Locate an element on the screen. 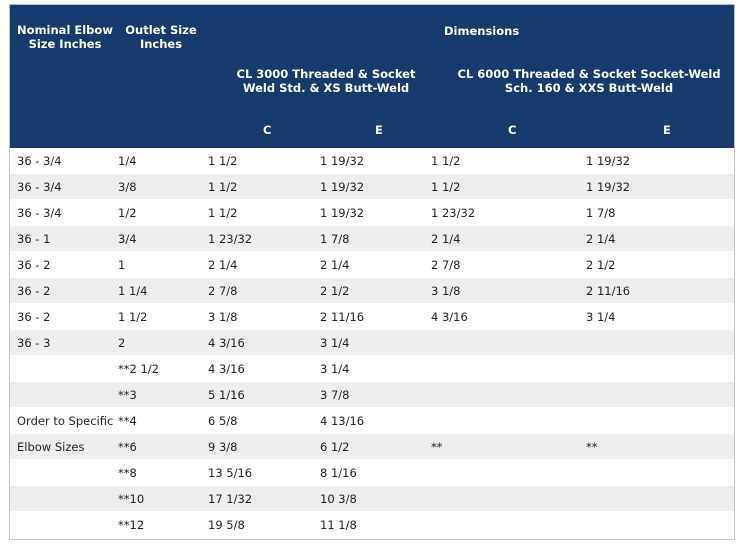 This screenshot has height=546, width=751. cell-outlet-size: 3/4 is located at coordinates (127, 239).